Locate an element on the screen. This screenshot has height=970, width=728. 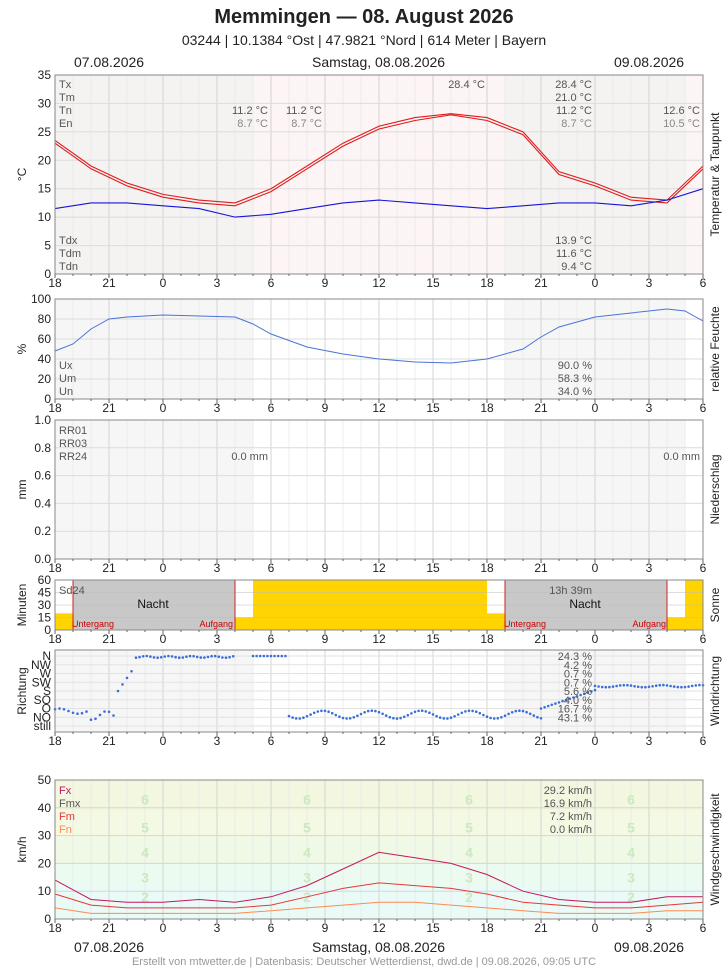
wind-legend-fmx: Fmx is located at coordinates (70, 804).